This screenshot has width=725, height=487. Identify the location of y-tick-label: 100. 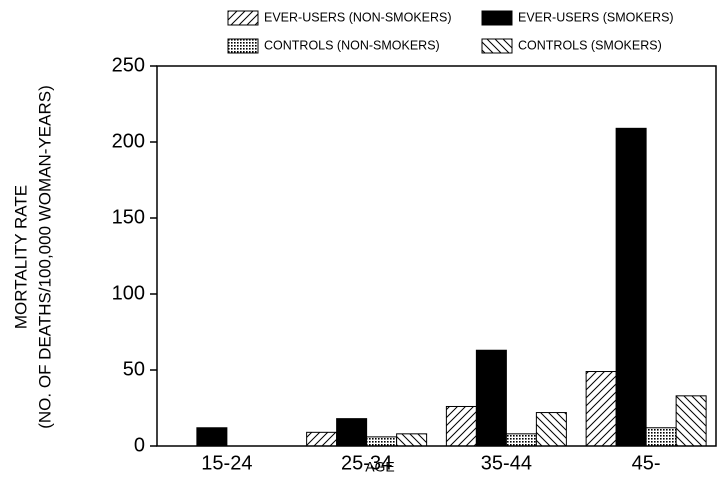
(128, 293).